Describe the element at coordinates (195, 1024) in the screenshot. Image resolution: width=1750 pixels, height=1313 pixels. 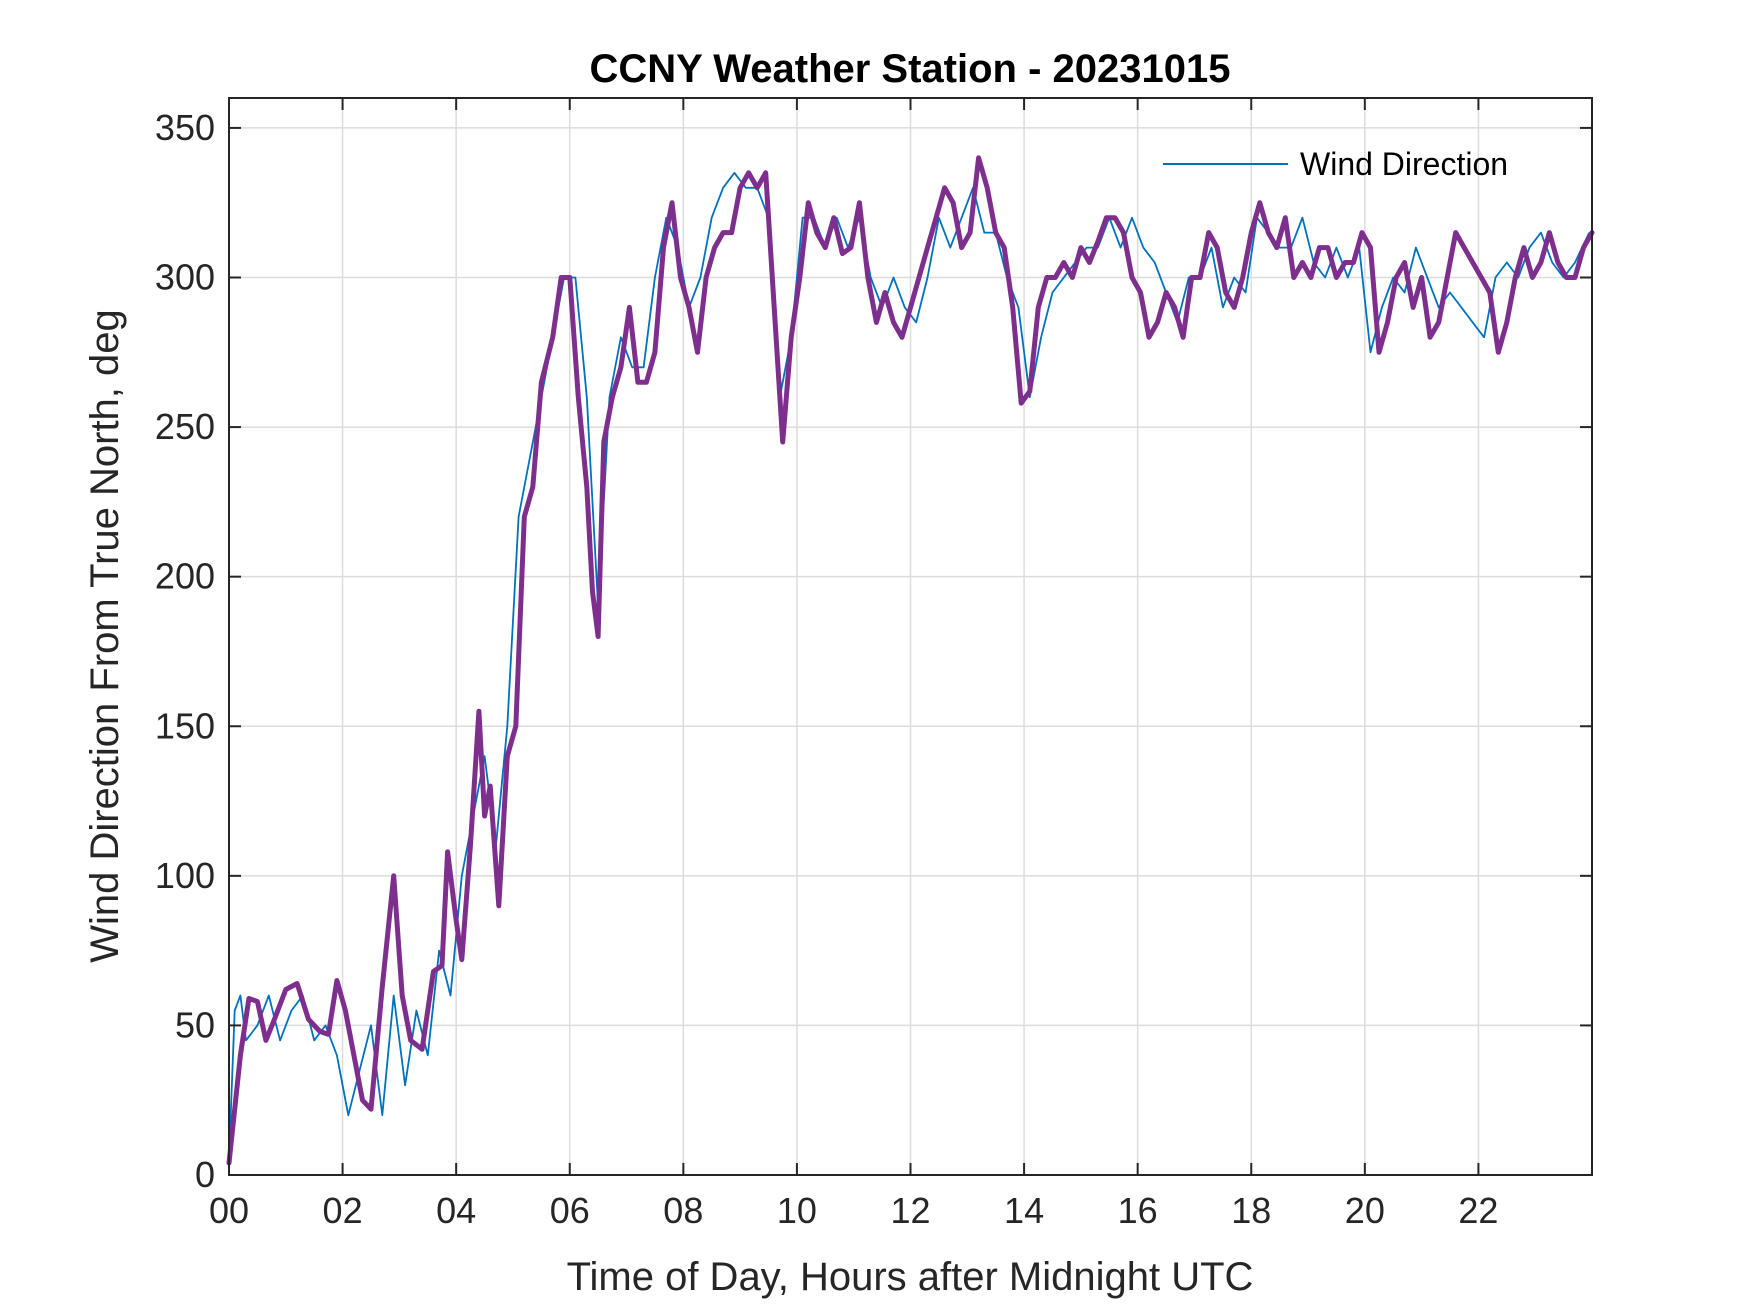
I see `y-tick-label: 50` at that location.